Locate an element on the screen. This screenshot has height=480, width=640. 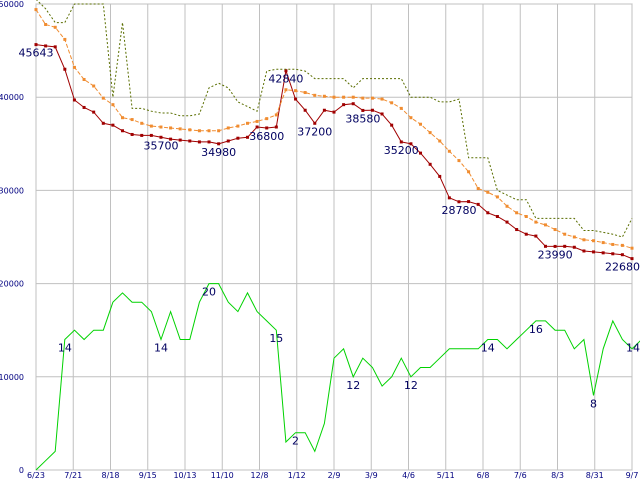
x-tick-label: 7/21 is located at coordinates (73, 475).